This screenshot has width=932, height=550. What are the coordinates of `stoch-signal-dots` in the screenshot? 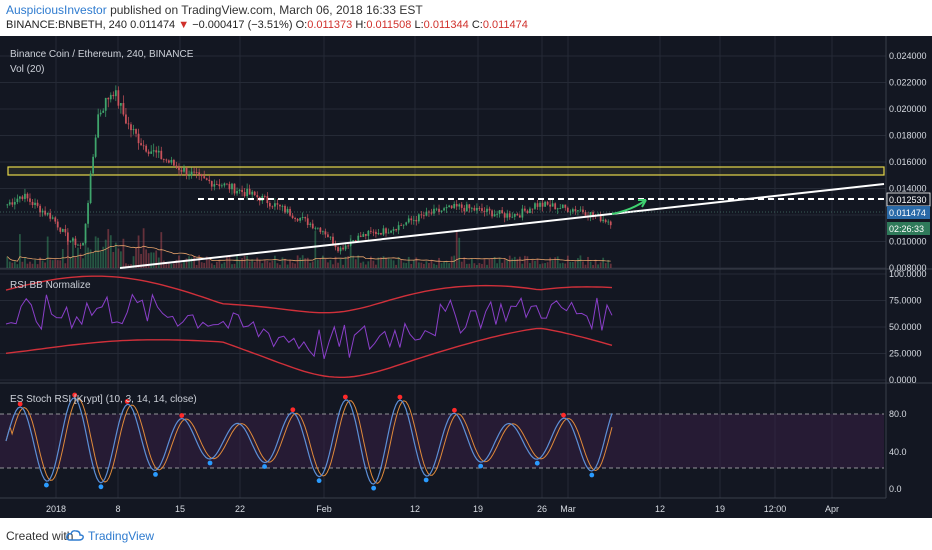 It's located at (306, 441).